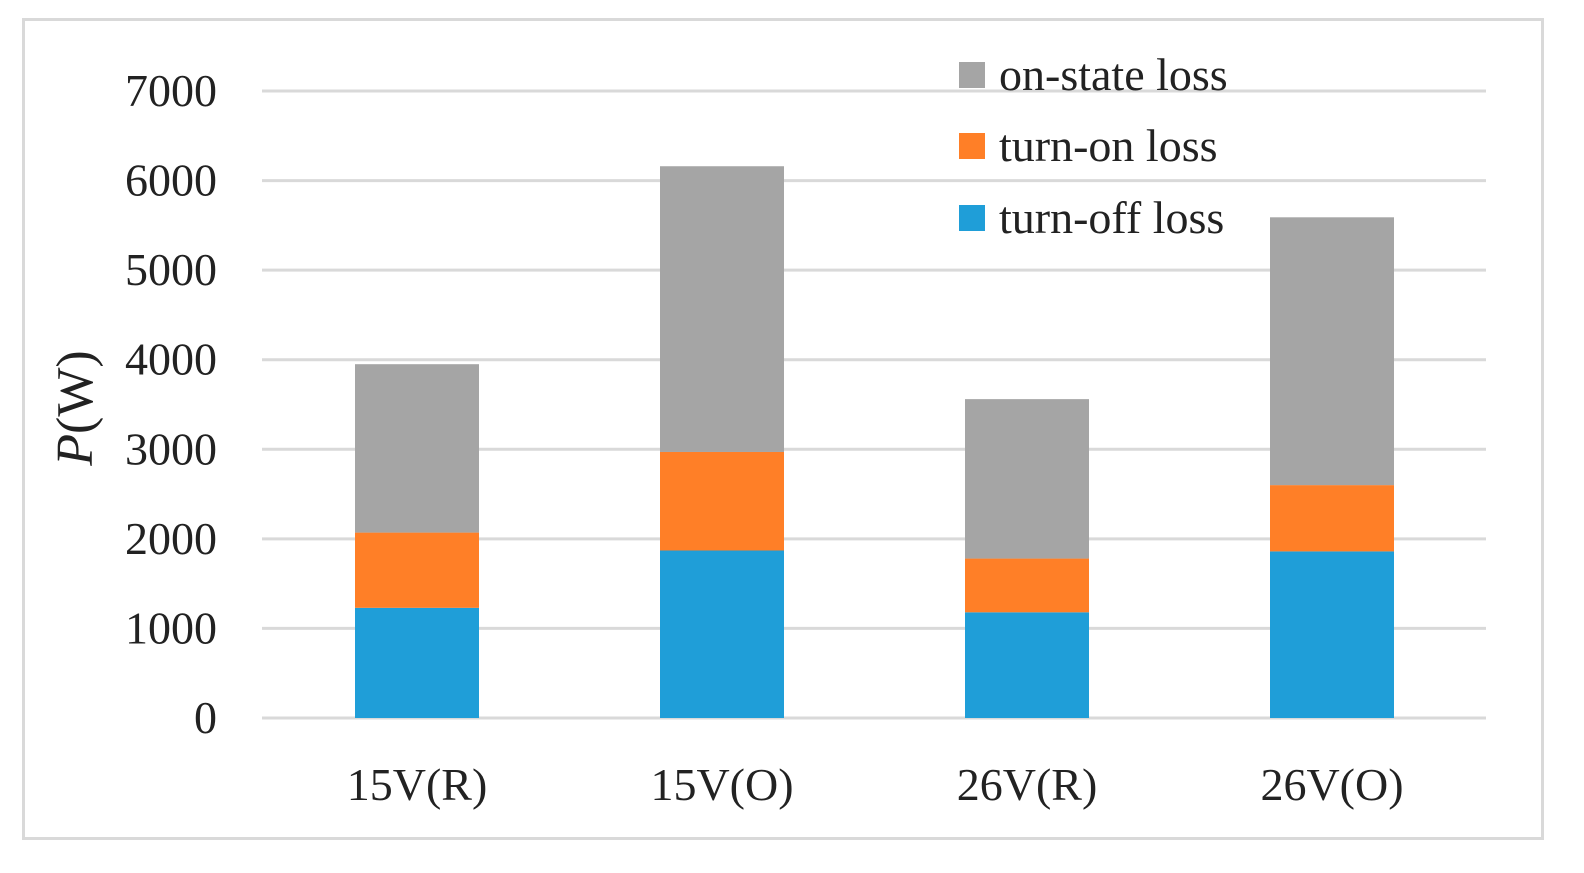 This screenshot has width=1584, height=873. Describe the element at coordinates (417, 448) in the screenshot. I see `bar-15V(R)-on-state-loss` at that location.